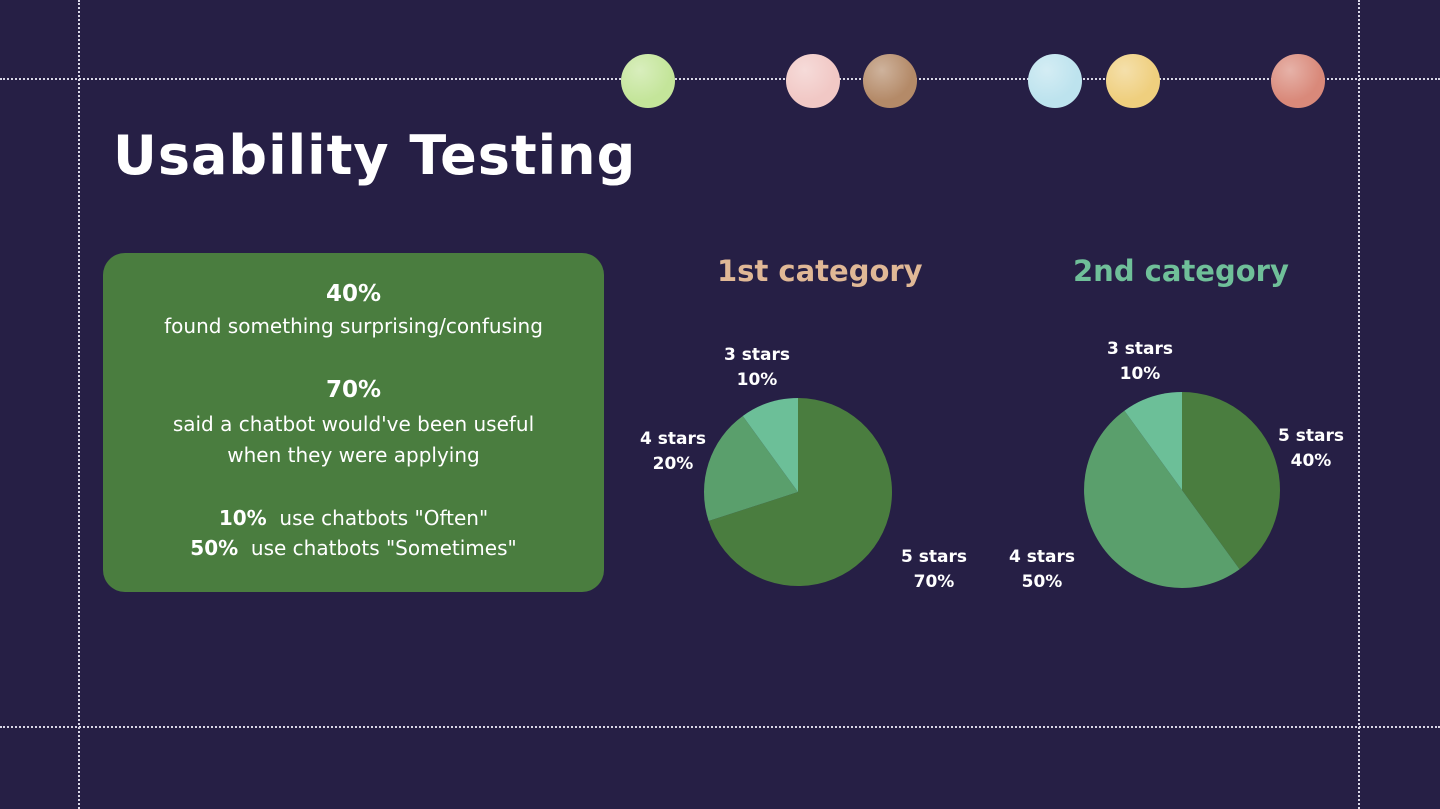 Image resolution: width=1440 pixels, height=809 pixels. I want to click on pie1-slice-4-stars, so click(751, 468).